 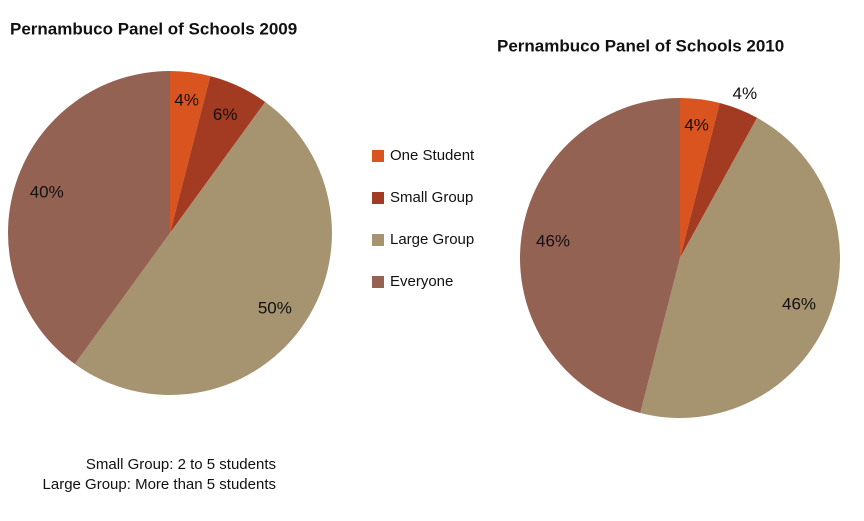 What do you see at coordinates (153, 28) in the screenshot?
I see `chart-title: Pernambuco Panel of Schools 2009` at bounding box center [153, 28].